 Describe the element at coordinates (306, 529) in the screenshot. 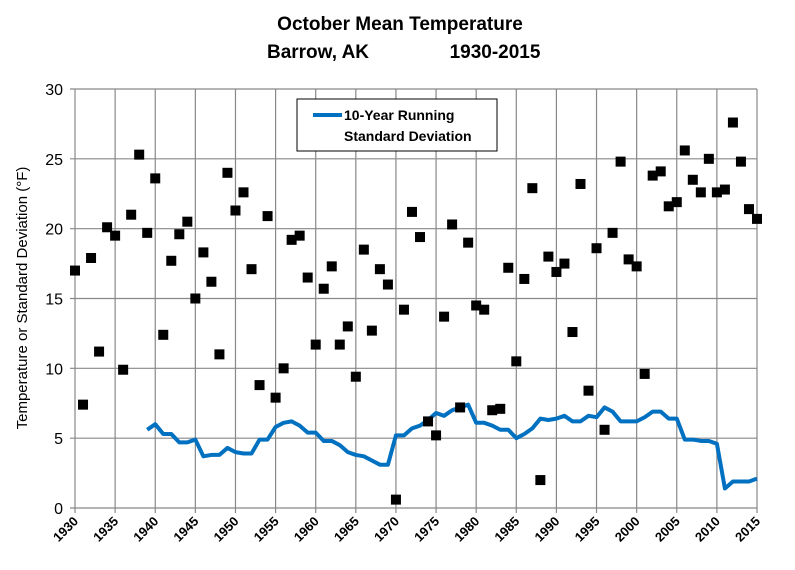

I see `x-tick-label: 1960` at that location.